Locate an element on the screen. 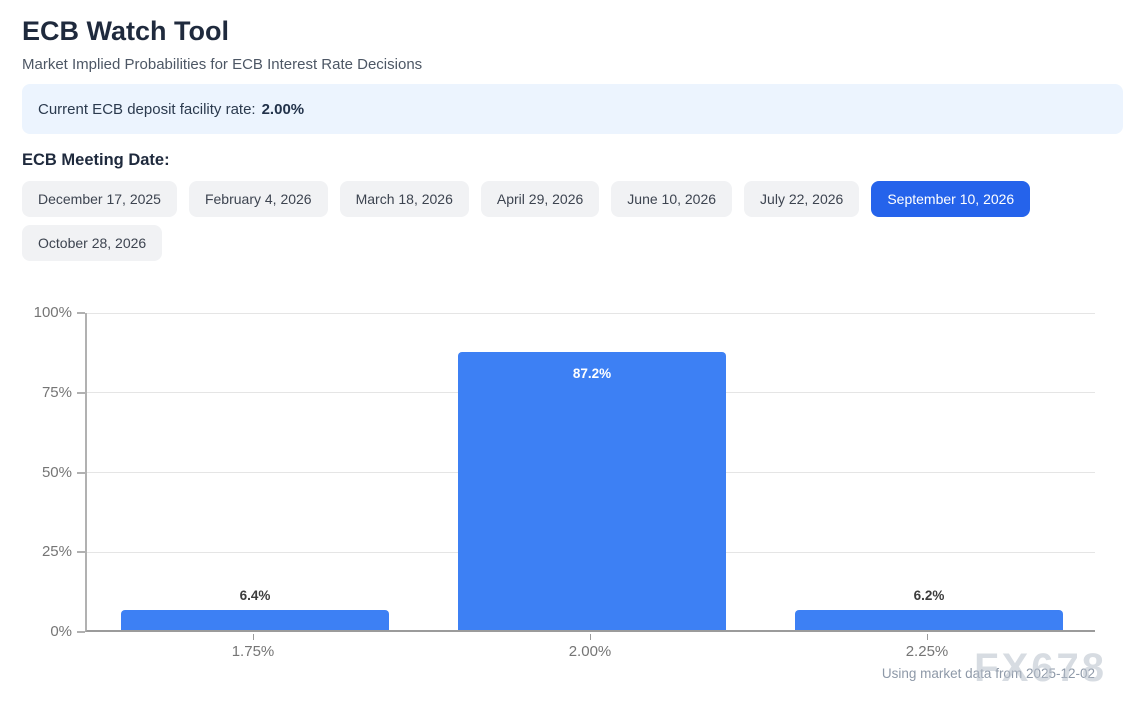 This screenshot has height=706, width=1123. bar-value-label: 87.2% is located at coordinates (592, 374).